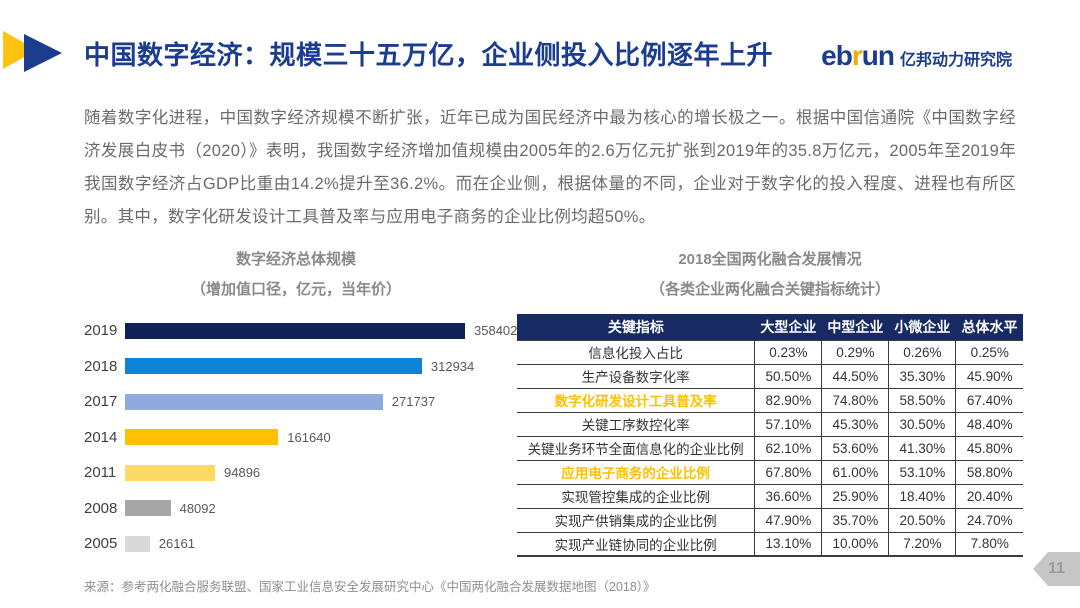 The width and height of the screenshot is (1080, 608). Describe the element at coordinates (855, 423) in the screenshot. I see `indicator-value: 45.30%` at that location.